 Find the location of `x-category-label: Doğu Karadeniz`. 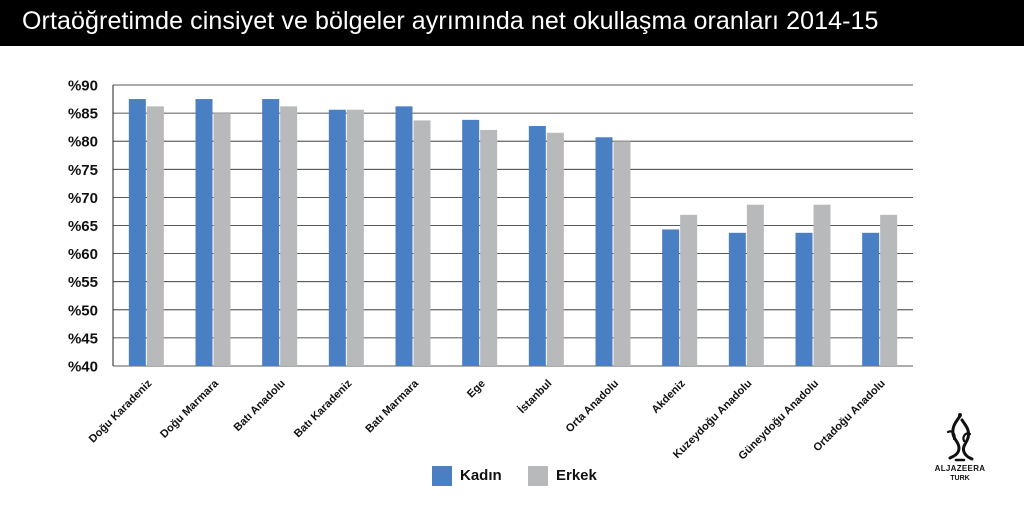

x-category-label: Doğu Karadeniz is located at coordinates (121, 411).